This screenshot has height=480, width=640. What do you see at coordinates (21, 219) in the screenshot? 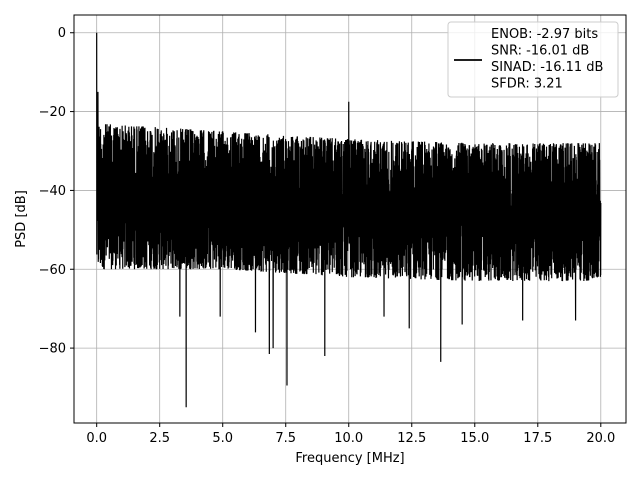
I see `y-axis-label: PSD [dB]` at bounding box center [21, 219].